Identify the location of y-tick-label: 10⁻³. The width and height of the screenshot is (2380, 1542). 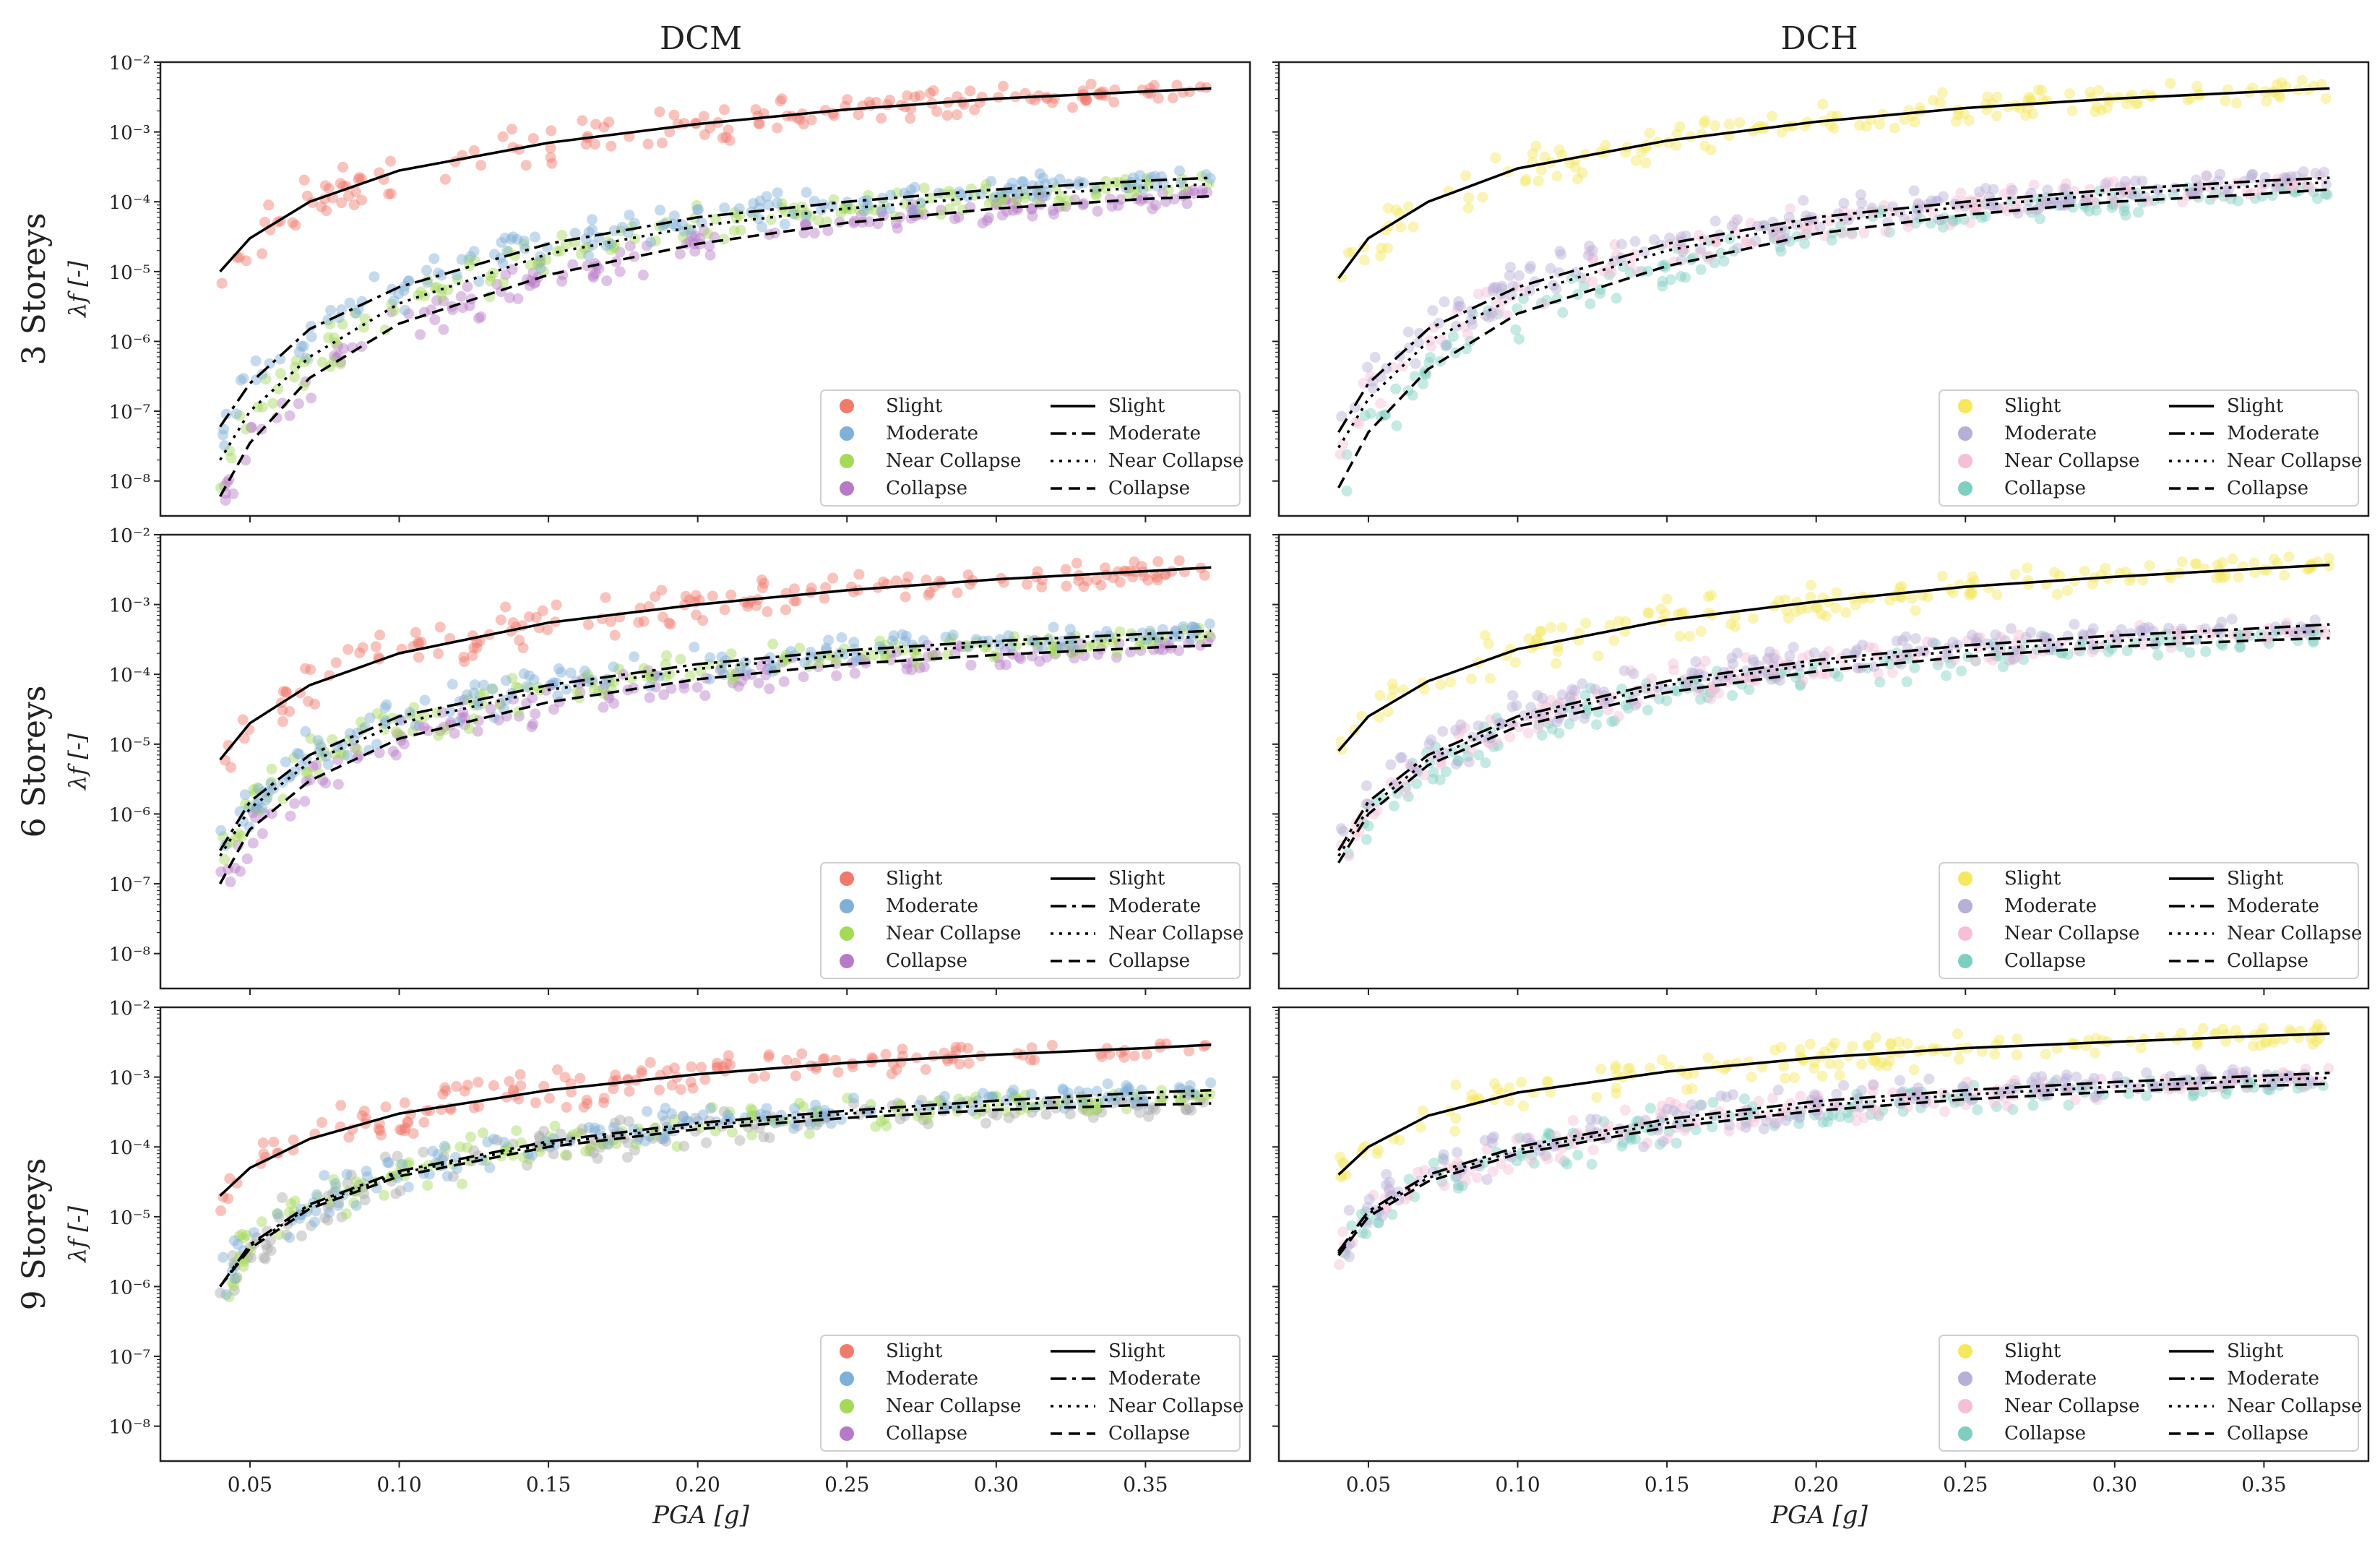
(129, 1079).